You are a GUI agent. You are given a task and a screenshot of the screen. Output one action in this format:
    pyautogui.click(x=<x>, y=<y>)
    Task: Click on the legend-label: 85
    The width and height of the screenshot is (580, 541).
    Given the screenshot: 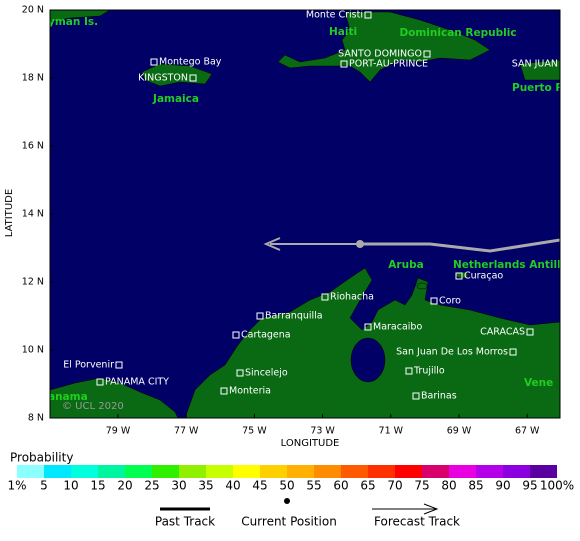 What is the action you would take?
    pyautogui.click(x=475, y=486)
    